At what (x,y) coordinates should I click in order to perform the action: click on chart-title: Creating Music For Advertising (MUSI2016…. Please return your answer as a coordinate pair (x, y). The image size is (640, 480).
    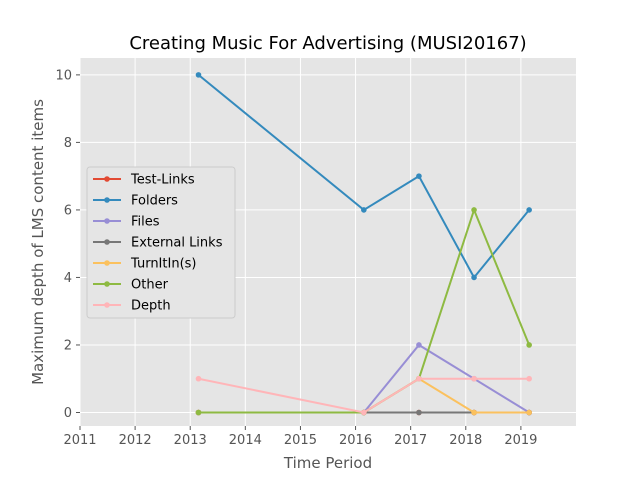
    Looking at the image, I should click on (327, 43).